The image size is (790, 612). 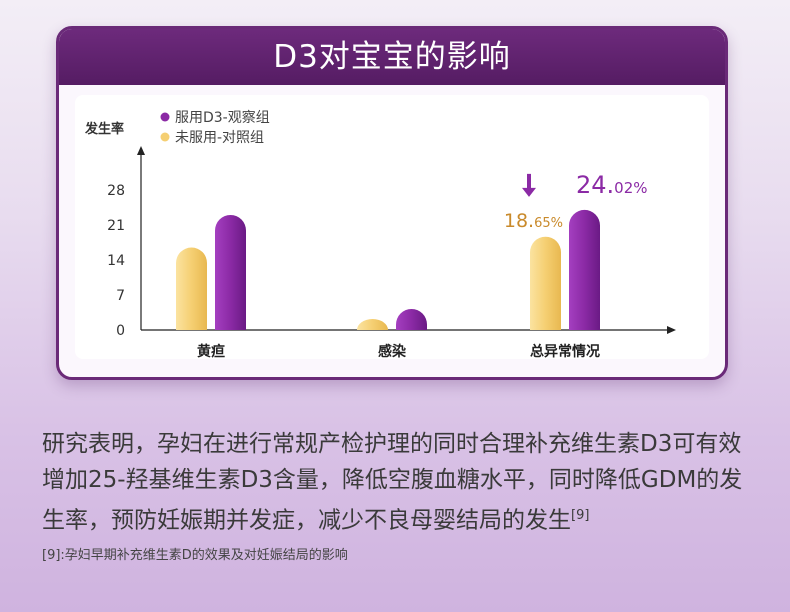 I want to click on y-tick-label: 14, so click(x=116, y=261).